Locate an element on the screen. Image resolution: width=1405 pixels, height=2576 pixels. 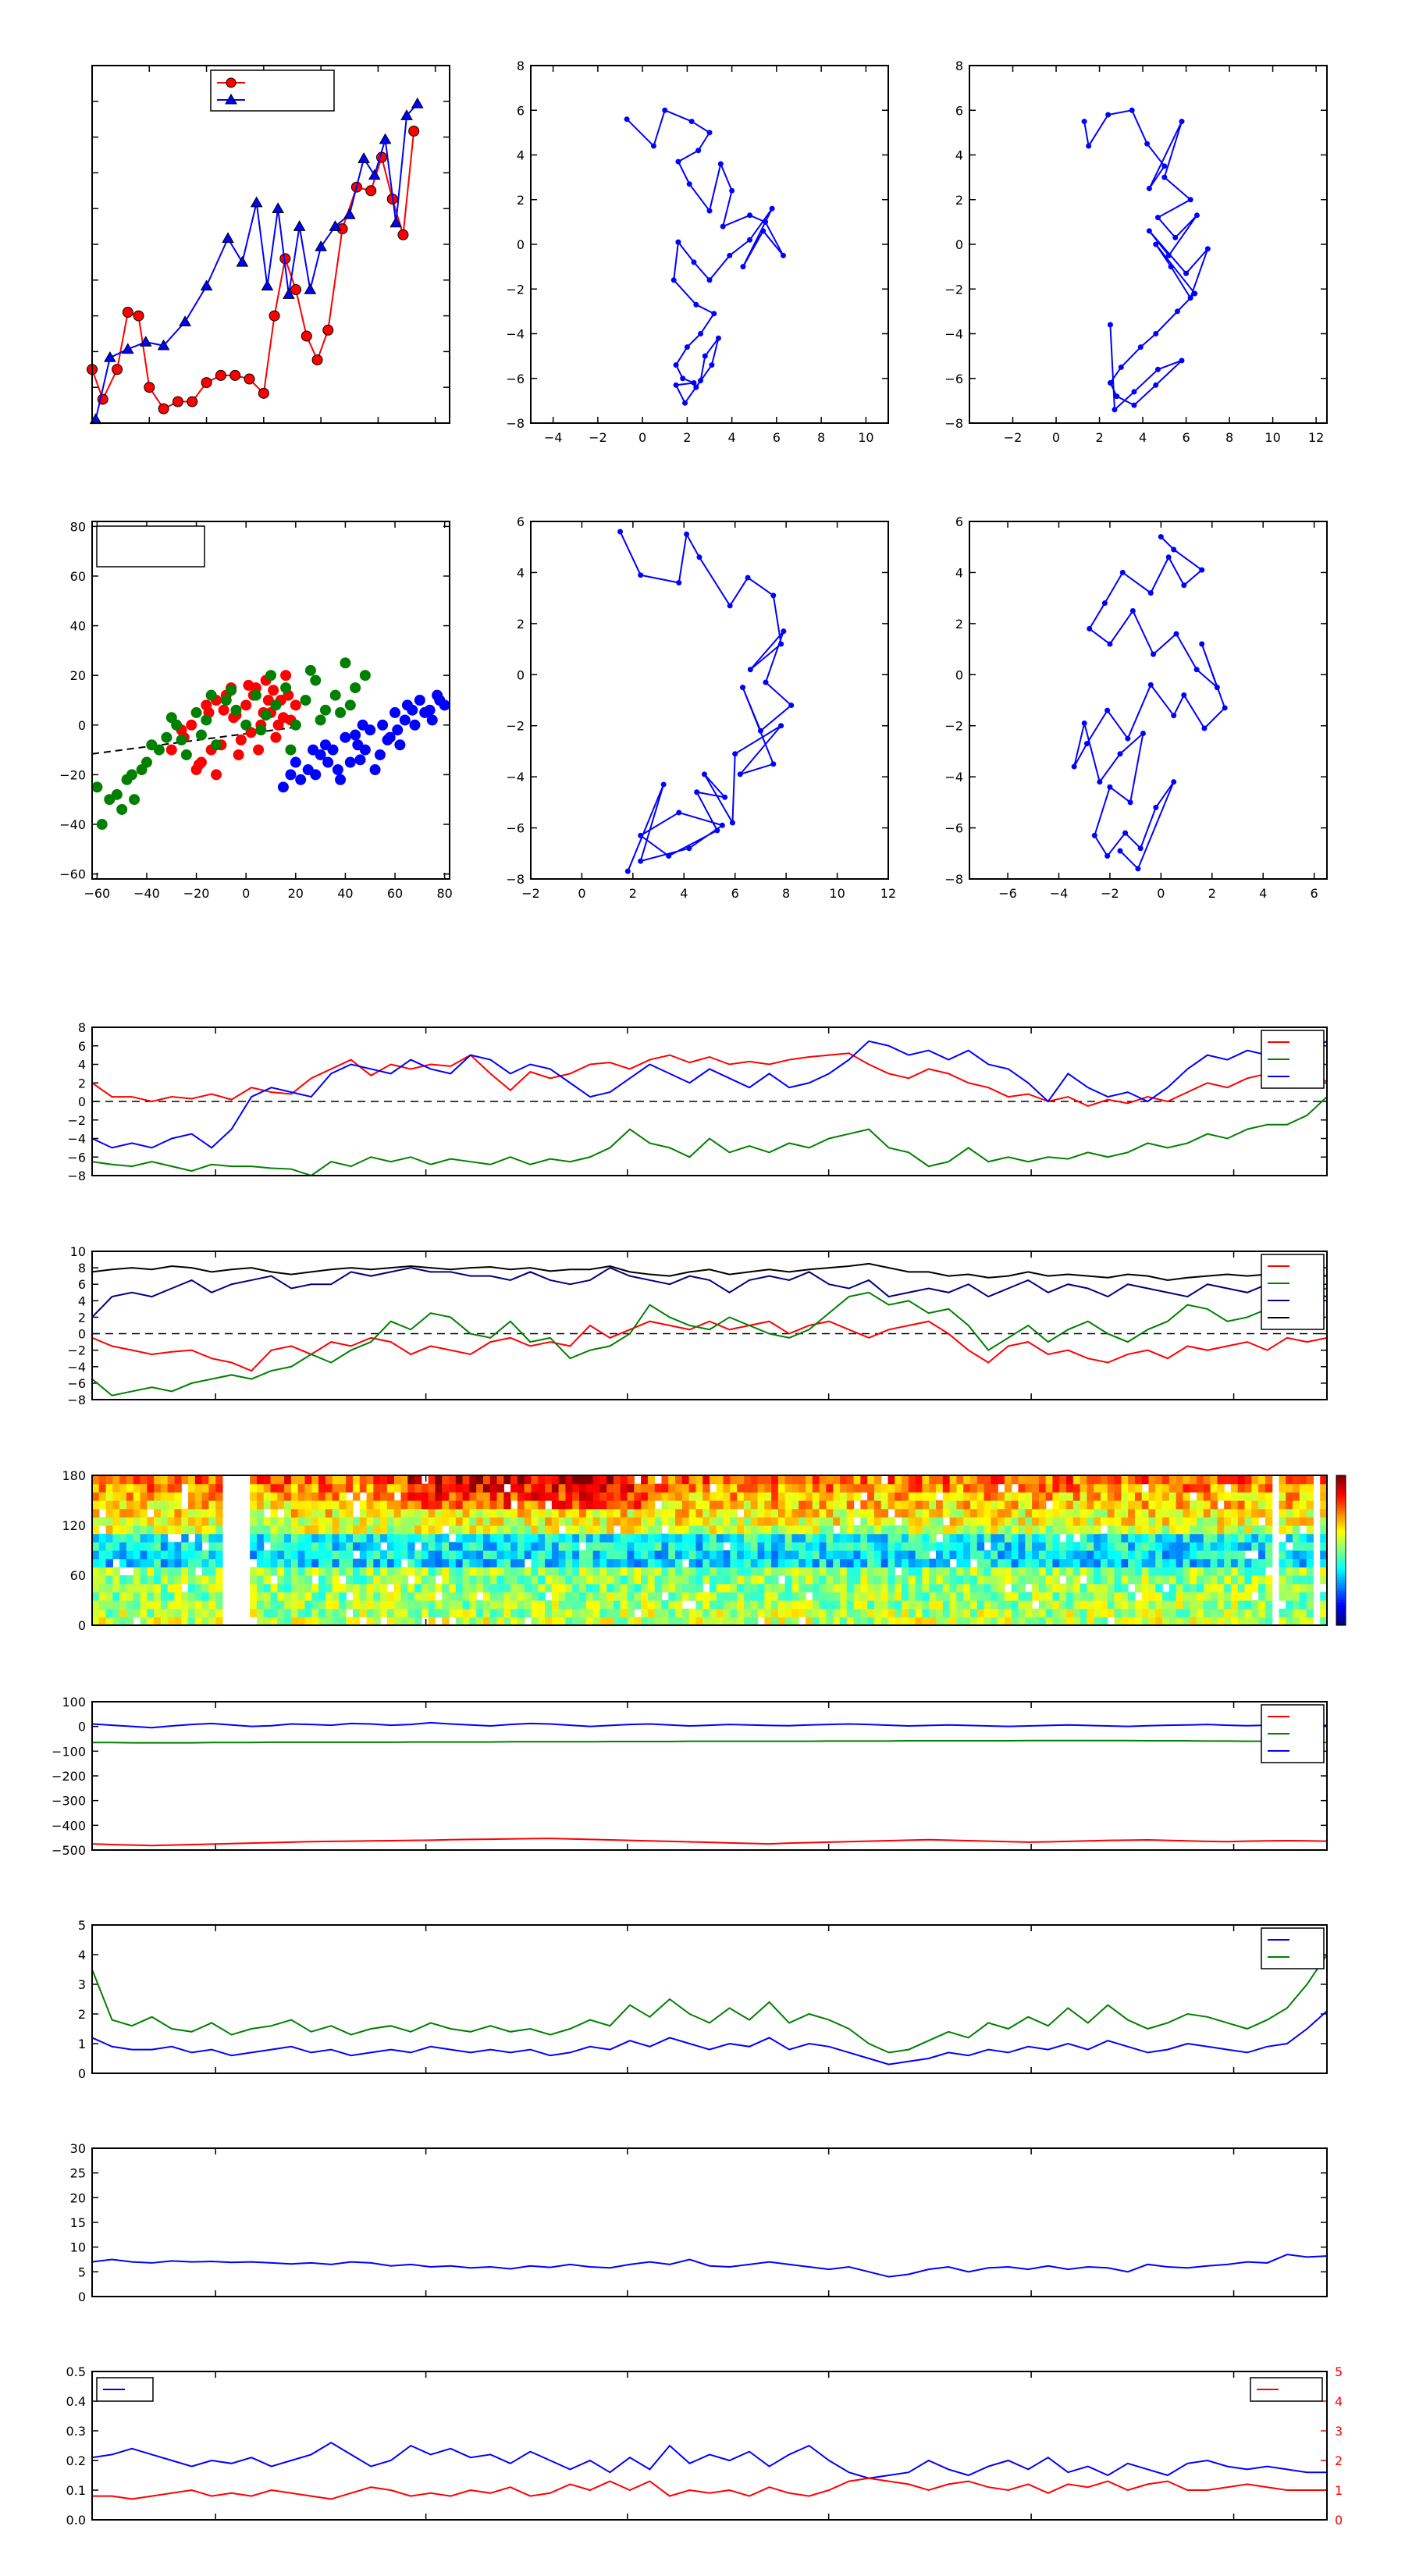
y-tick-label: 0 is located at coordinates (521, 245).